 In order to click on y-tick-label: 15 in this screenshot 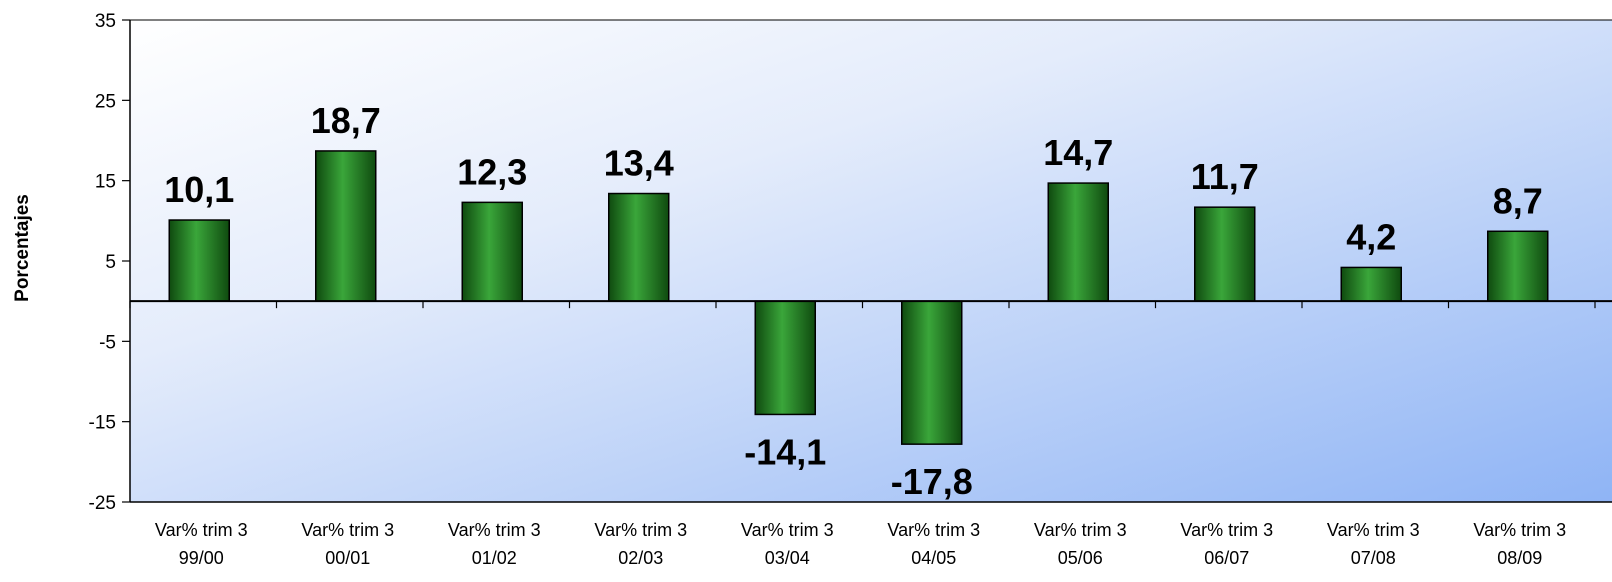, I will do `click(105, 182)`.